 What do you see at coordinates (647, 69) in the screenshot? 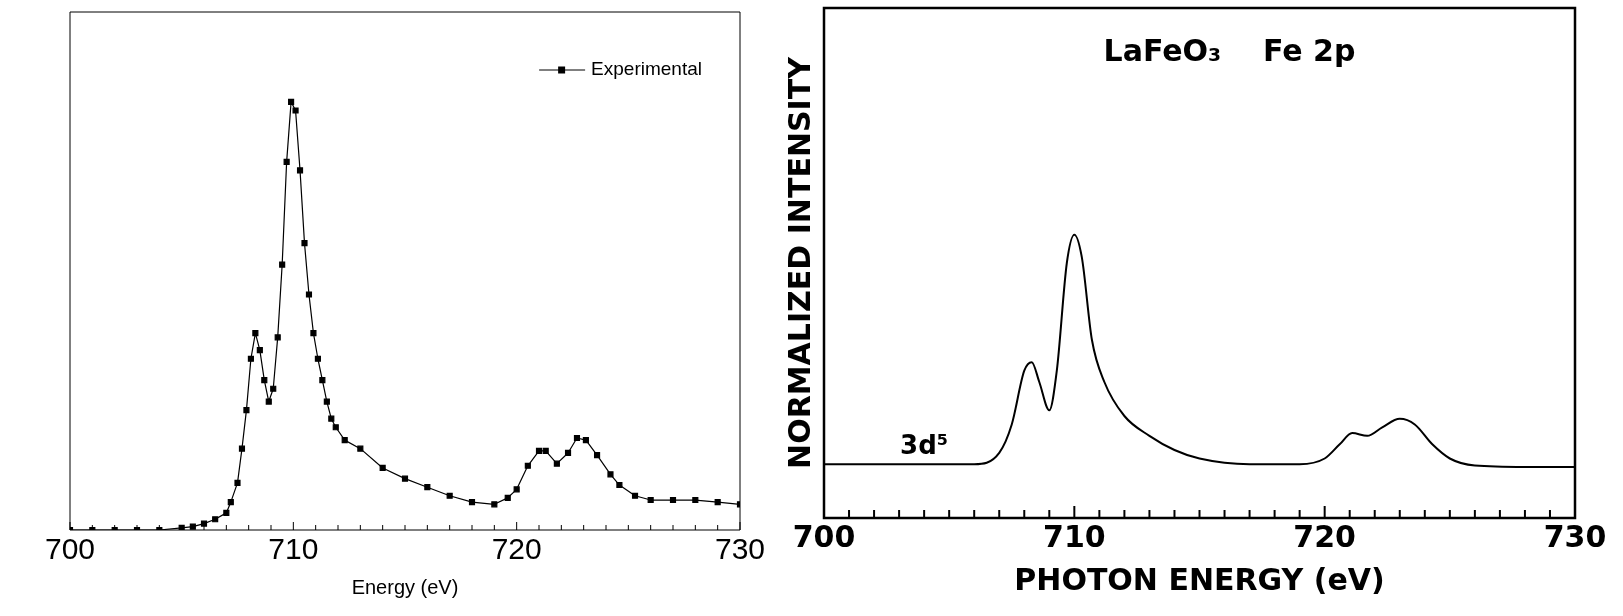
I see `legend-label: Experimental` at bounding box center [647, 69].